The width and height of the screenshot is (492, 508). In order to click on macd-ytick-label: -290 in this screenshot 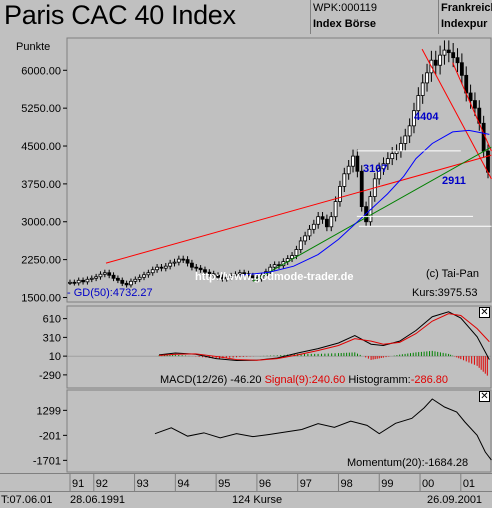, I will do `click(50, 376)`.